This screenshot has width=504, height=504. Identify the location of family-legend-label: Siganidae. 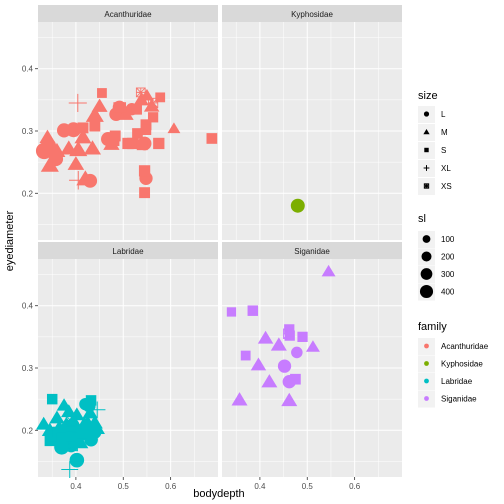
(459, 399).